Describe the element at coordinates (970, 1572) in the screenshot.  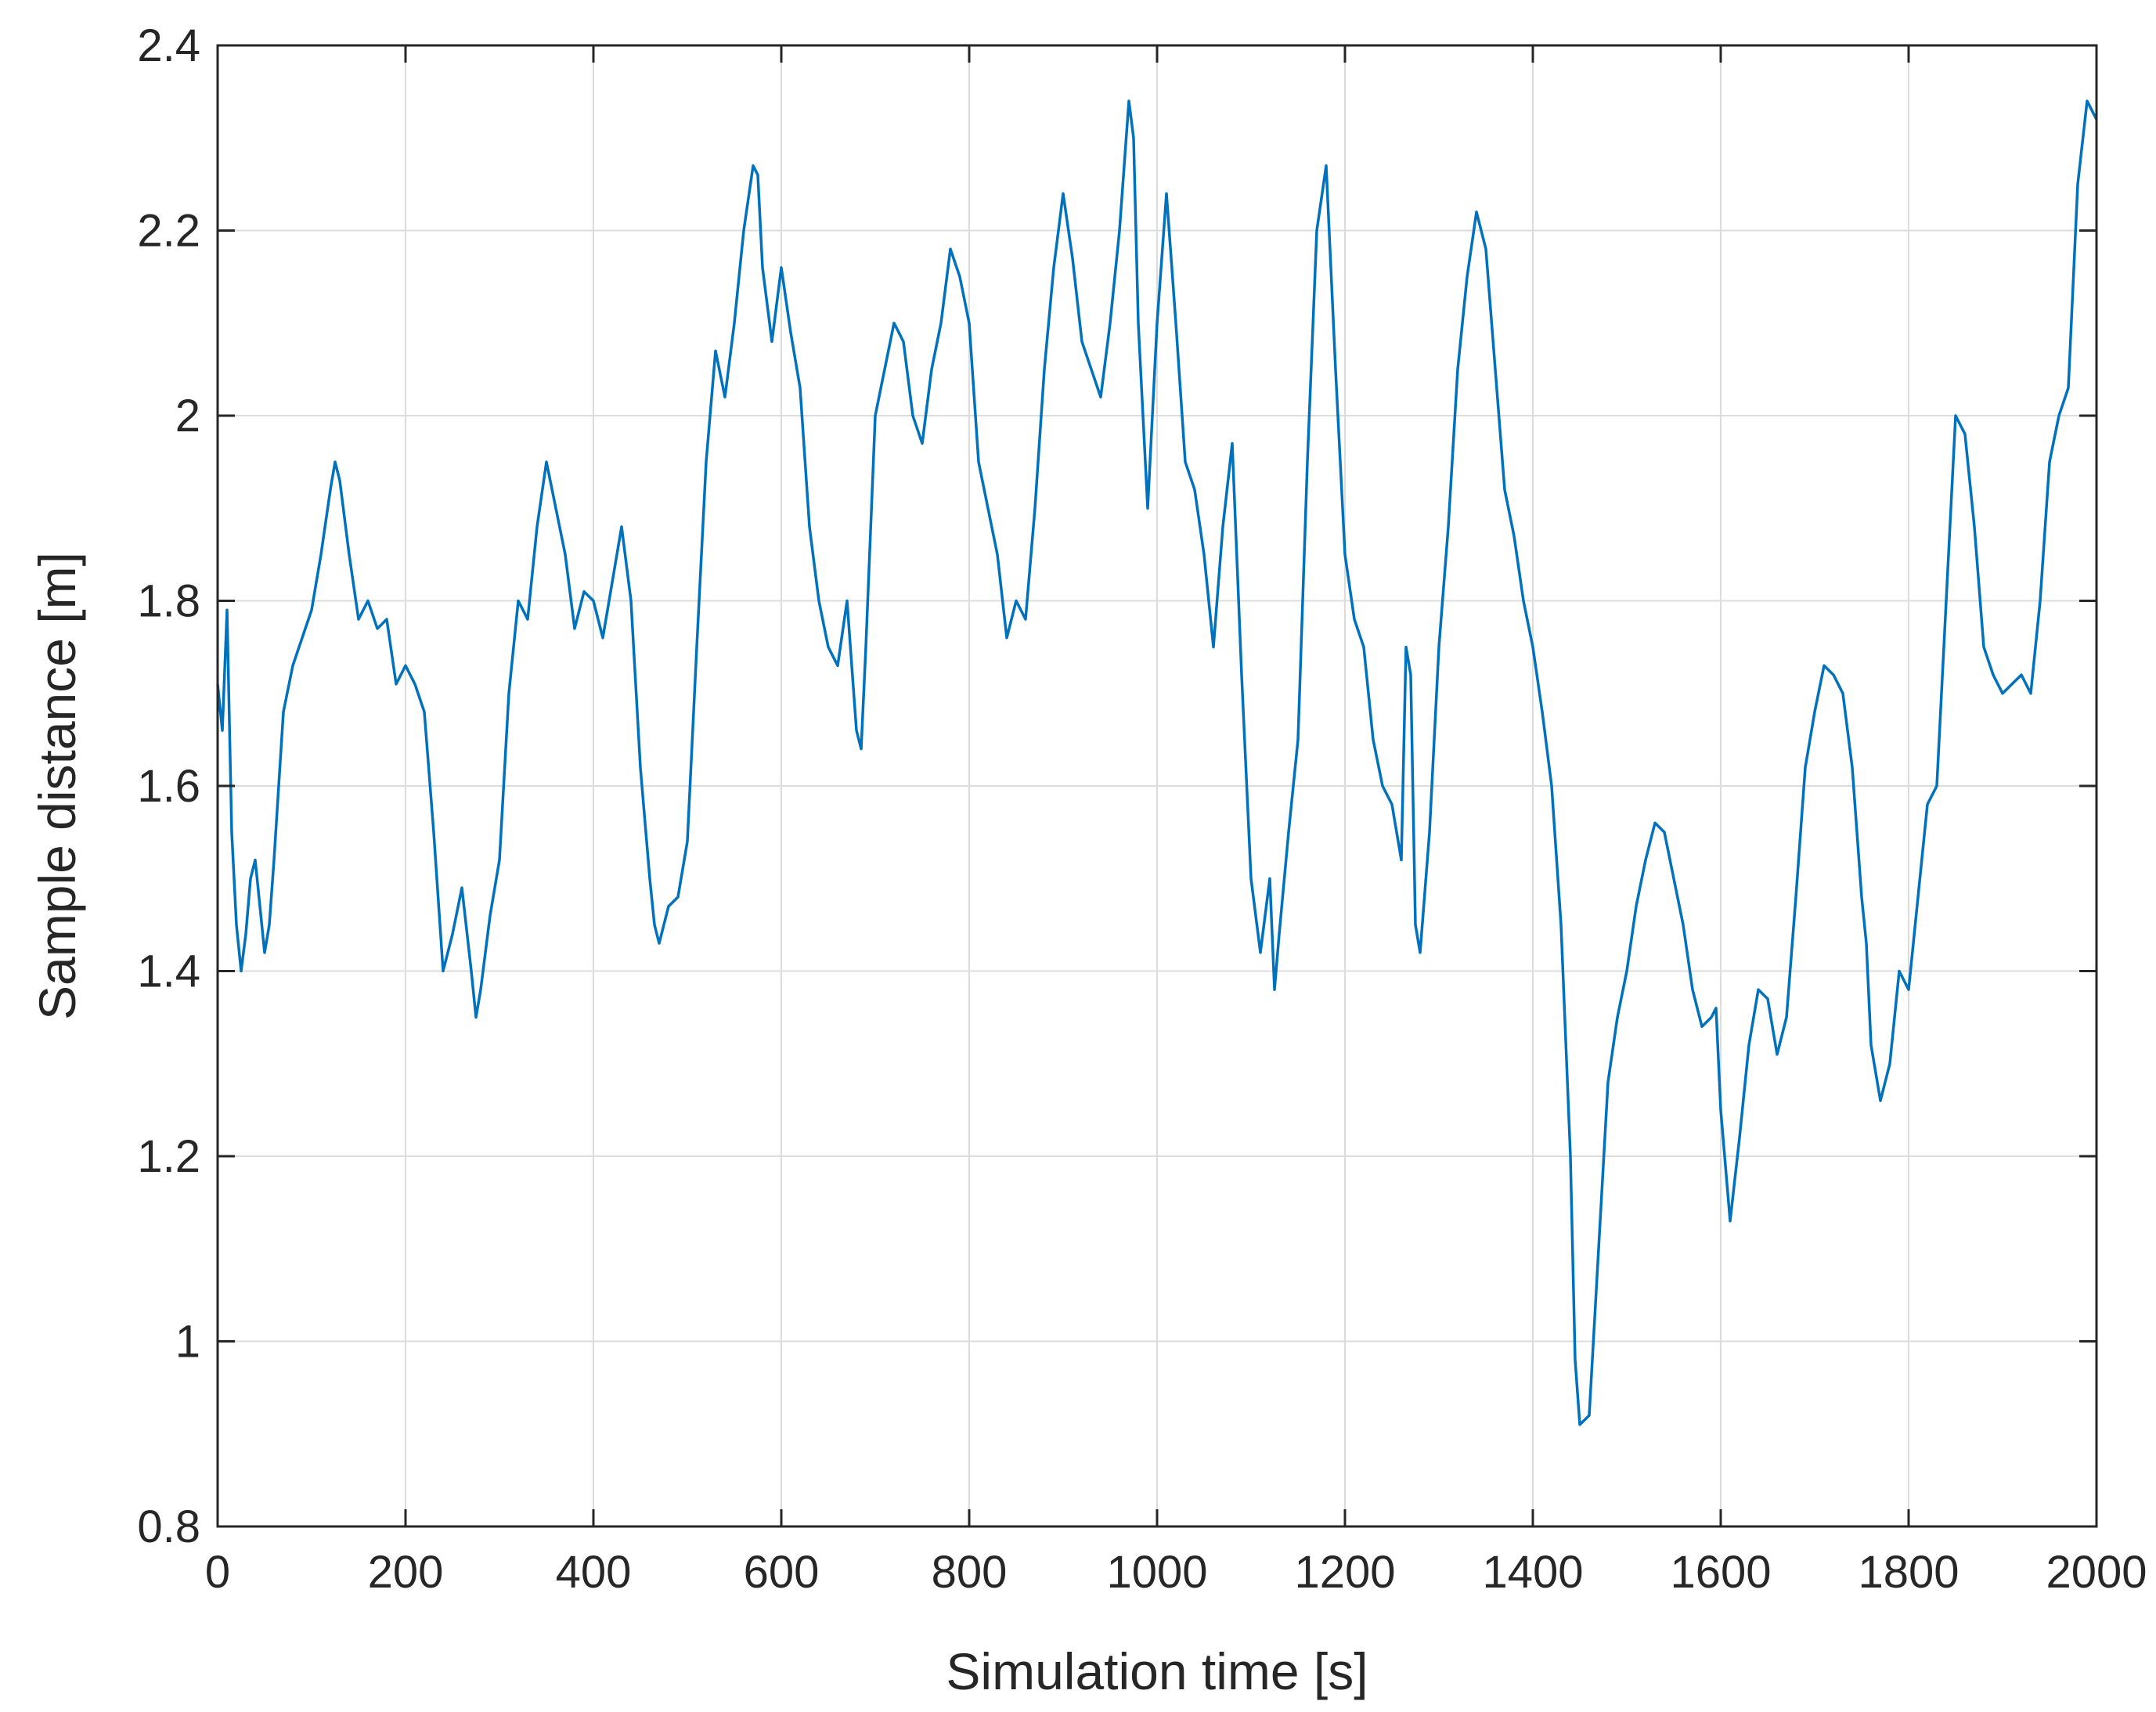
I see `x-tick-label: 800` at that location.